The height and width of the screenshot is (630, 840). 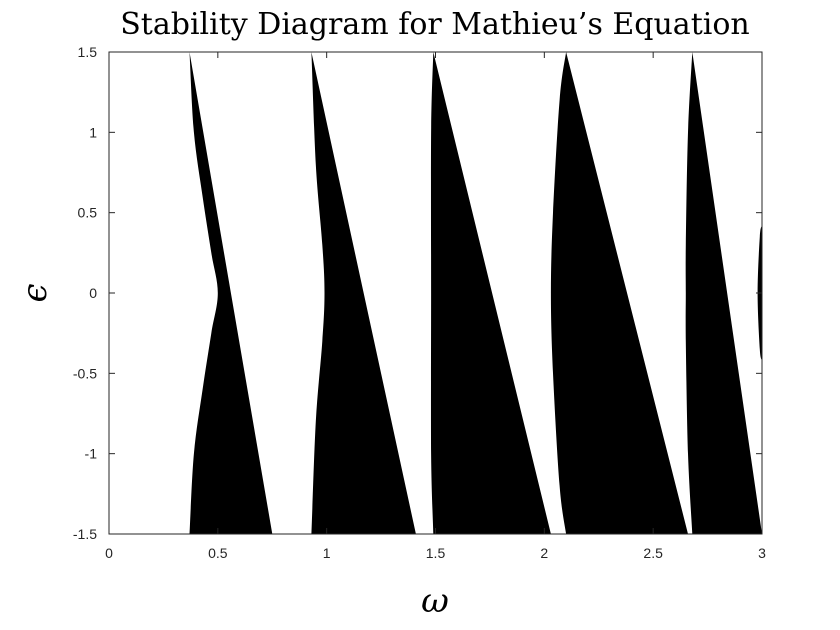 I want to click on x-tick-label: 1, so click(x=327, y=553).